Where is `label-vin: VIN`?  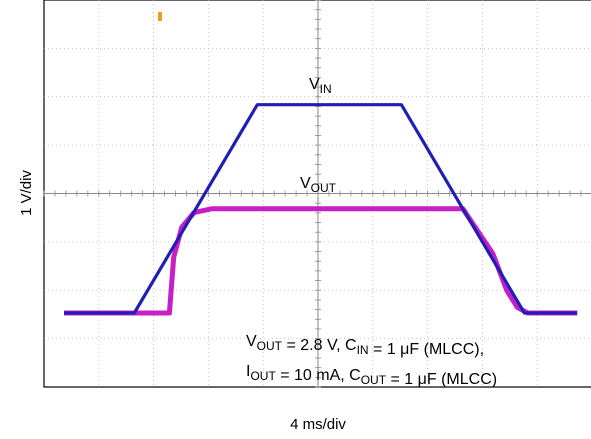 label-vin: VIN is located at coordinates (320, 86).